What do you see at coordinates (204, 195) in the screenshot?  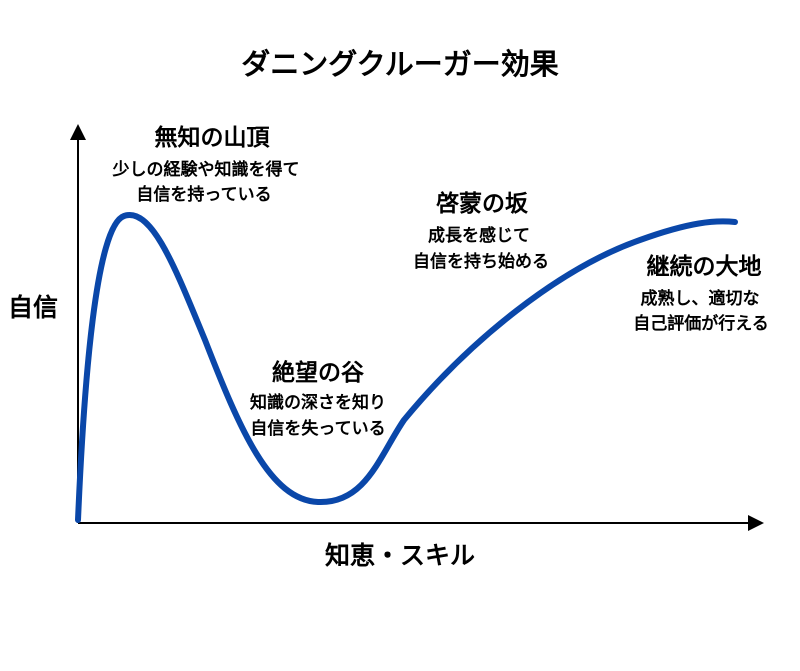 I see `stage-peak-line-2: 自信を持っている` at bounding box center [204, 195].